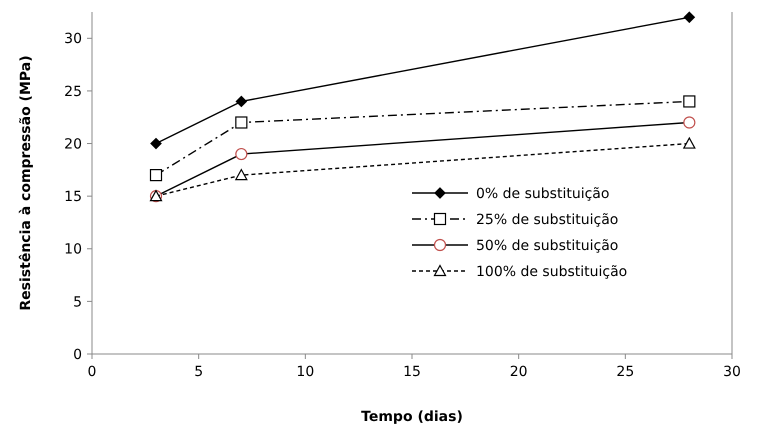 The width and height of the screenshot is (759, 439). I want to click on y-tick-label: 30, so click(73, 39).